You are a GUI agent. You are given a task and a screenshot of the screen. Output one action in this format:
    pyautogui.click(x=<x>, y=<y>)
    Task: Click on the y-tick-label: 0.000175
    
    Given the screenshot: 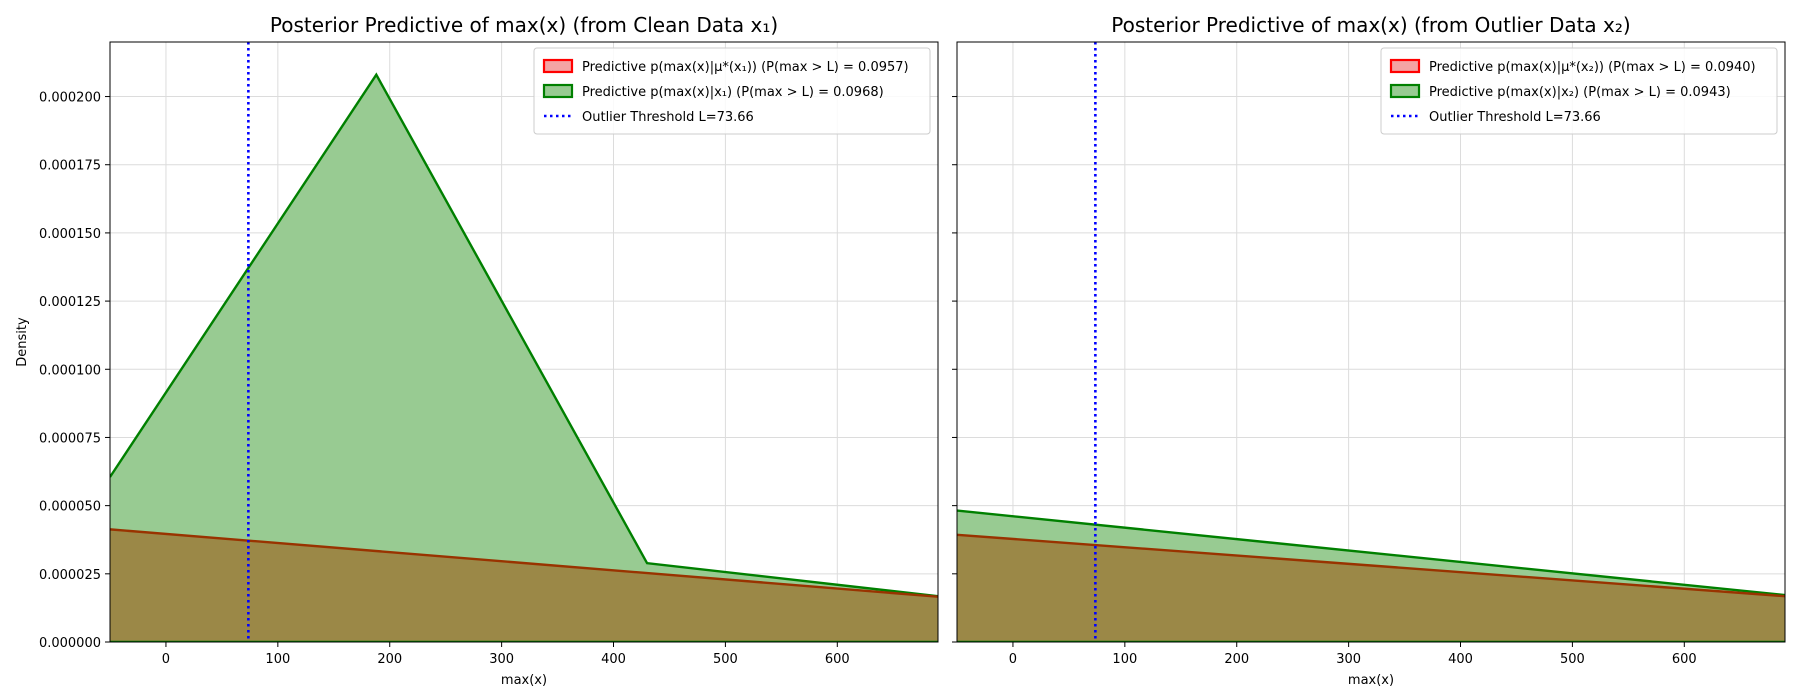 What is the action you would take?
    pyautogui.click(x=70, y=166)
    